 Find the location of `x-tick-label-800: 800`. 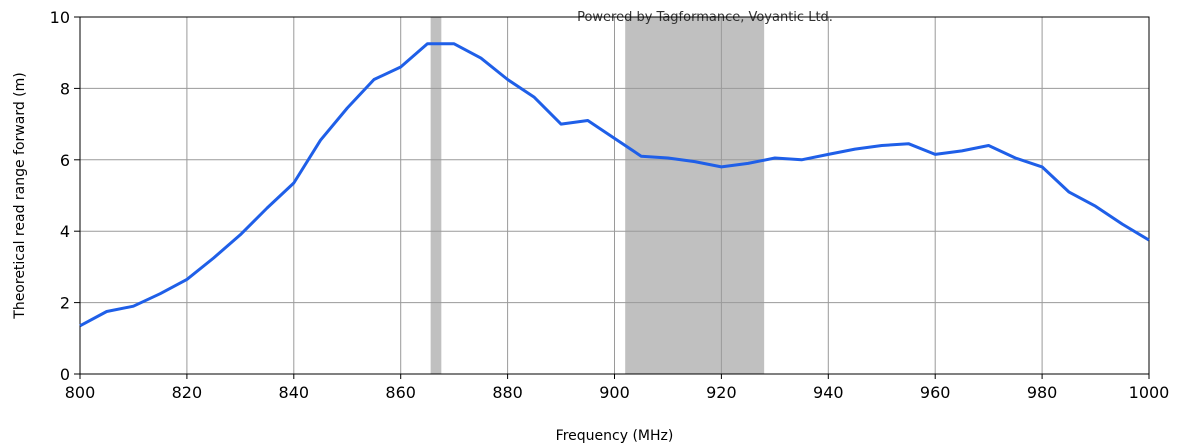

x-tick-label-800: 800 is located at coordinates (80, 392).